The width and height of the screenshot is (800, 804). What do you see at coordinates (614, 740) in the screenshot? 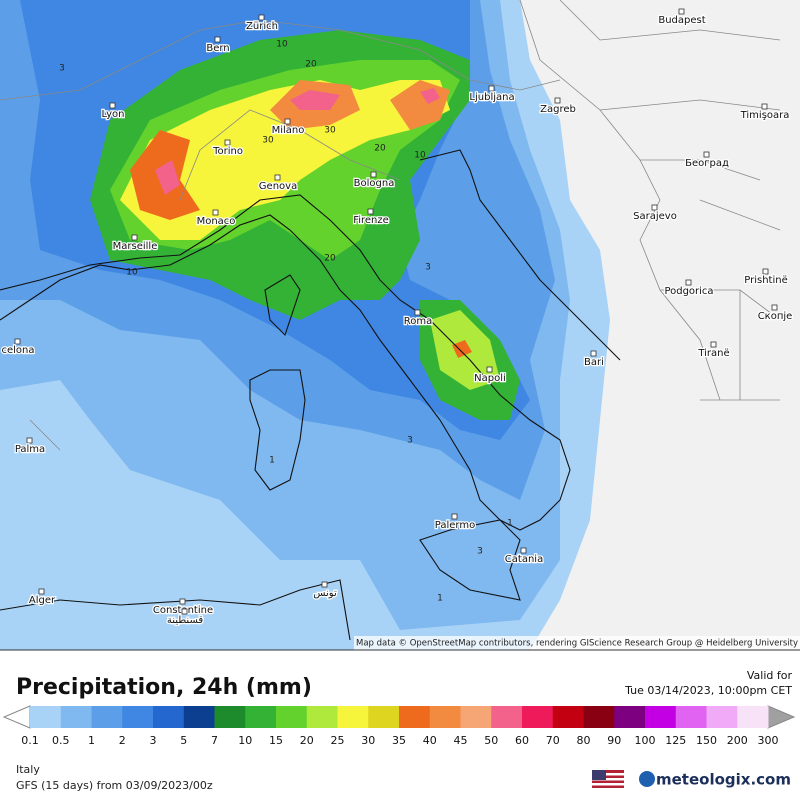
I see `legend-value: 90` at bounding box center [614, 740].